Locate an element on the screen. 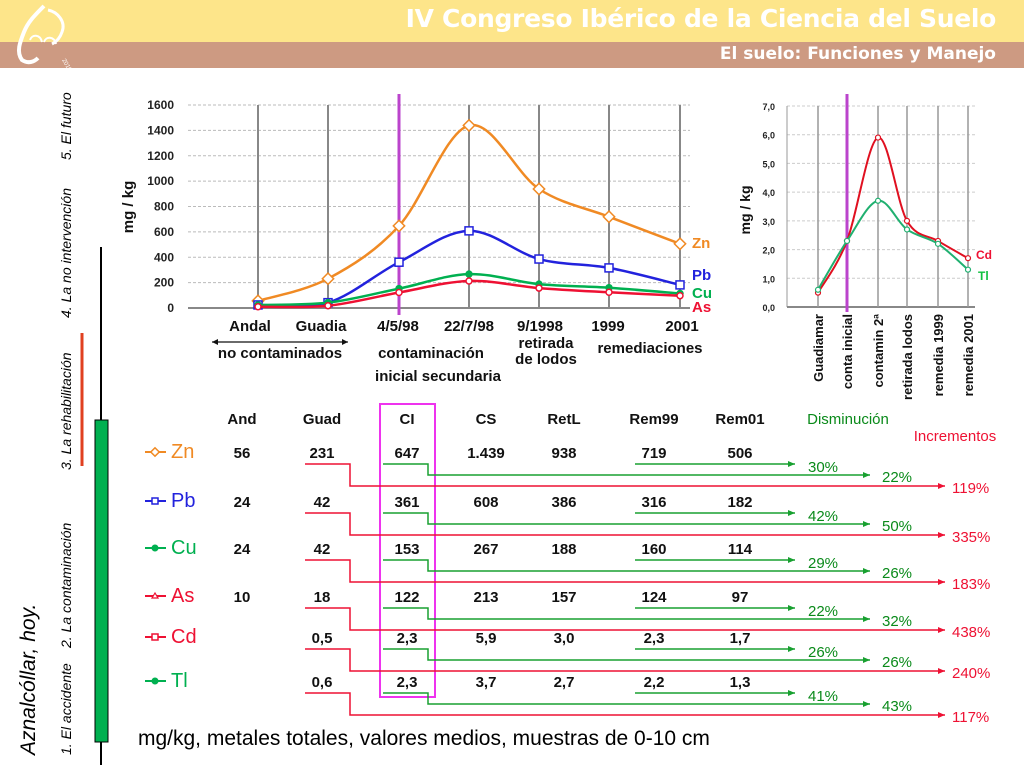 The height and width of the screenshot is (768, 1024). congress-logo: 2010 is located at coordinates (44, 36).